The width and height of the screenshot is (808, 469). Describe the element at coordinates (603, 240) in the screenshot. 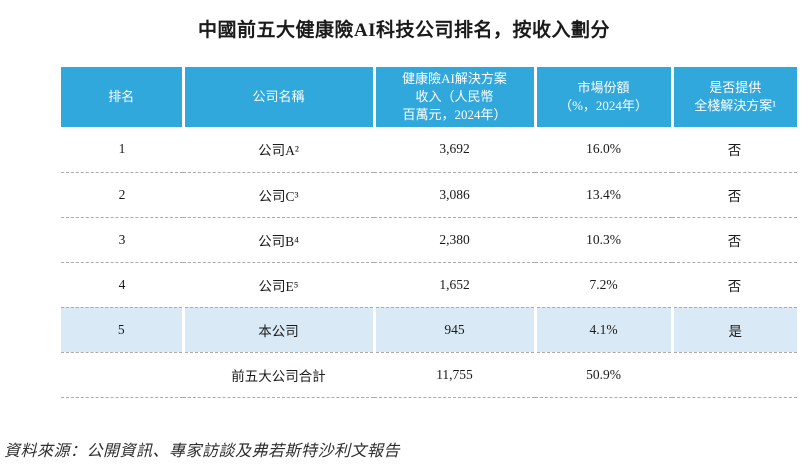

I see `cell-share: 10.3%` at that location.